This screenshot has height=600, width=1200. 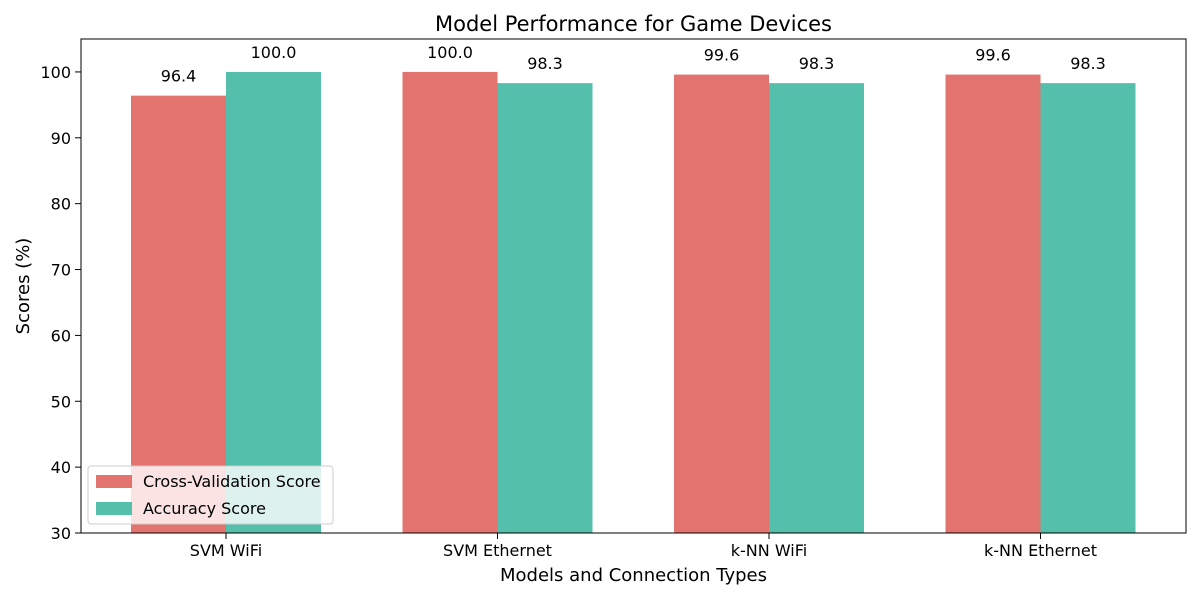 I want to click on legend-box, so click(x=210, y=495).